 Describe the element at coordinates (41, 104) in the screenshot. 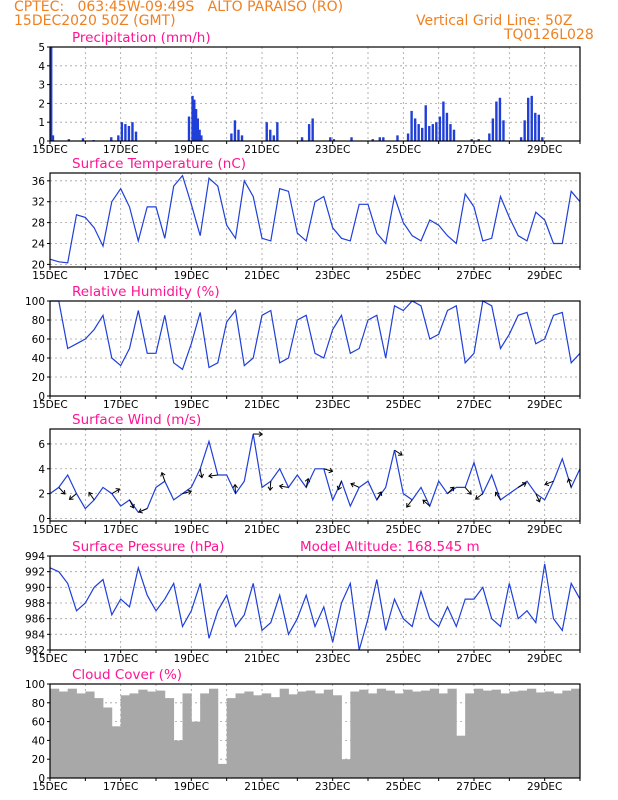

I see `y-tick-label: 2` at that location.